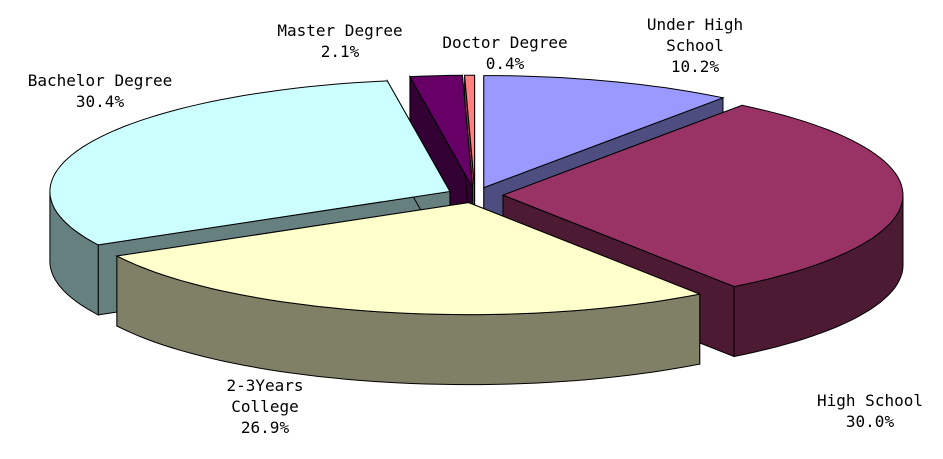 Image resolution: width=943 pixels, height=459 pixels. I want to click on category-label: Doctor Degree, so click(505, 42).